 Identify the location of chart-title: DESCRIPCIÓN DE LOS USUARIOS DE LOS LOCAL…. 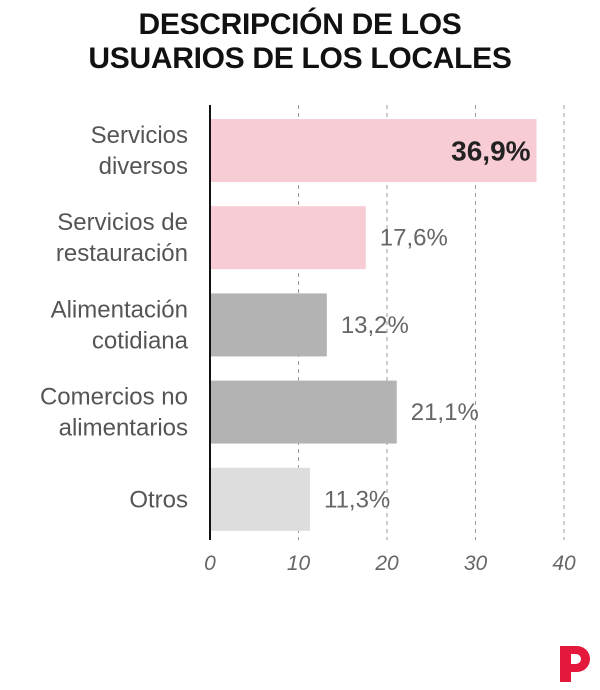
(300, 42).